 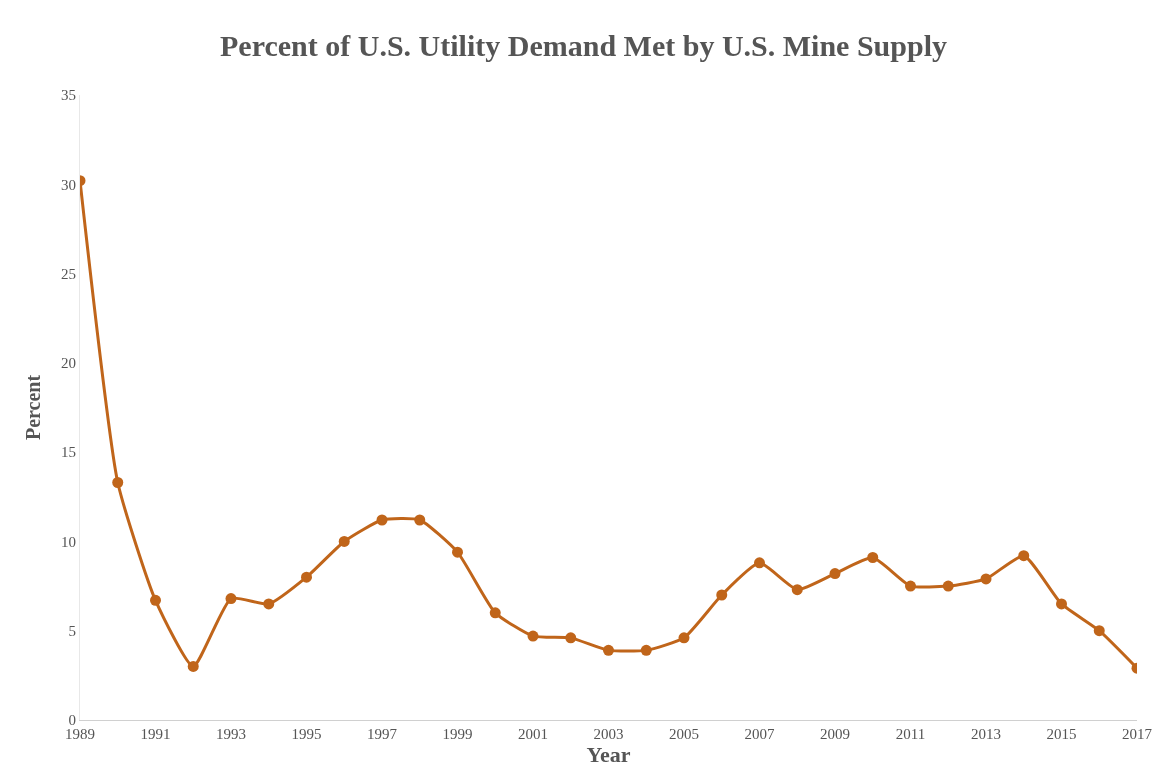 What do you see at coordinates (155, 734) in the screenshot?
I see `x-tick-label: 1991` at bounding box center [155, 734].